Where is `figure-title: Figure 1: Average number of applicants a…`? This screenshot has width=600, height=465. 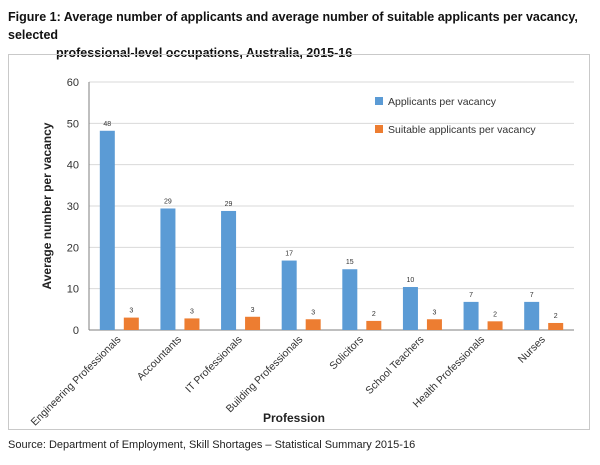
figure-title: Figure 1: Average number of applicants a… is located at coordinates (300, 35).